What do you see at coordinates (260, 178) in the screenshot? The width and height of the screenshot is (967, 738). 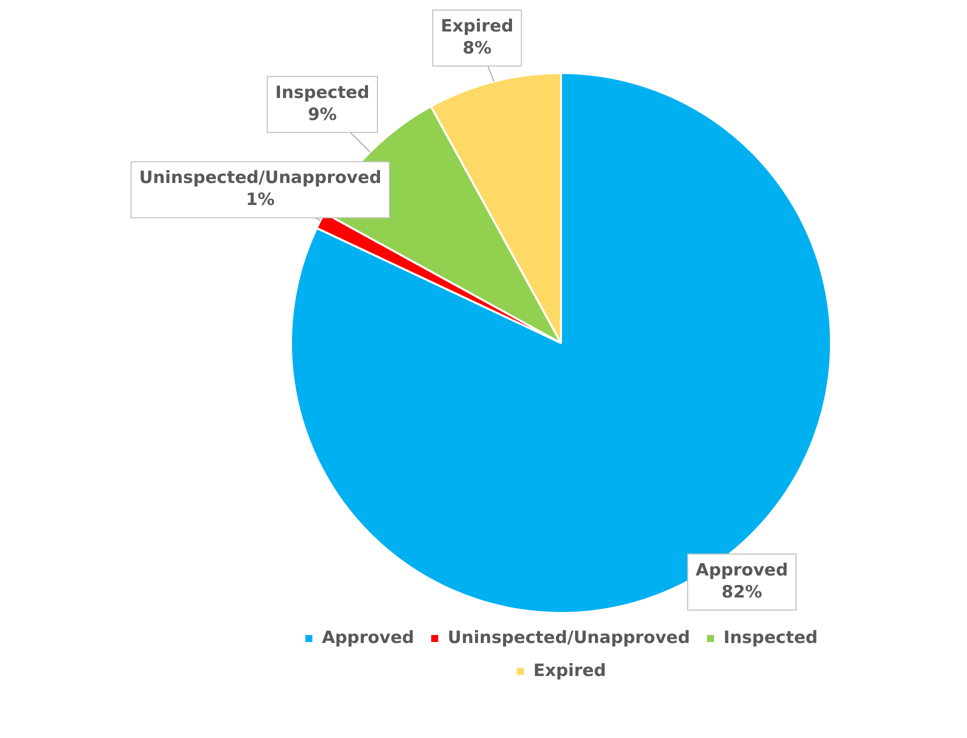 I see `slice-label: Uninspected/Unapproved` at bounding box center [260, 178].